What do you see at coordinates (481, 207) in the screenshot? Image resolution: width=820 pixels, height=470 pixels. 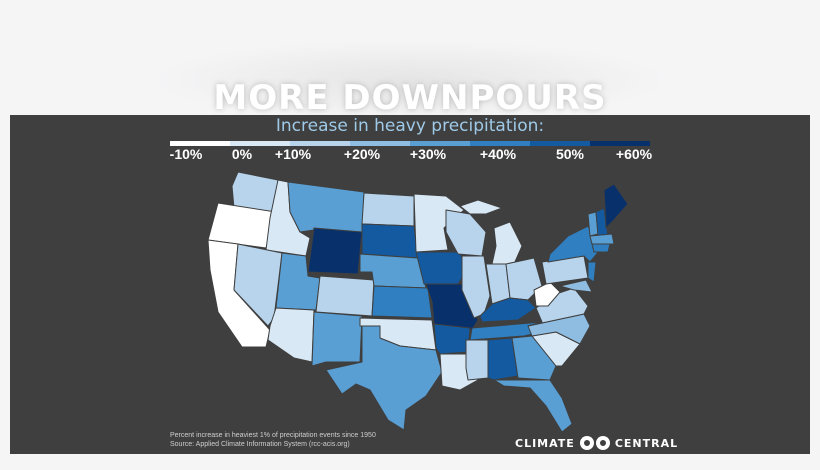 I see `state-michigan-upper` at bounding box center [481, 207].